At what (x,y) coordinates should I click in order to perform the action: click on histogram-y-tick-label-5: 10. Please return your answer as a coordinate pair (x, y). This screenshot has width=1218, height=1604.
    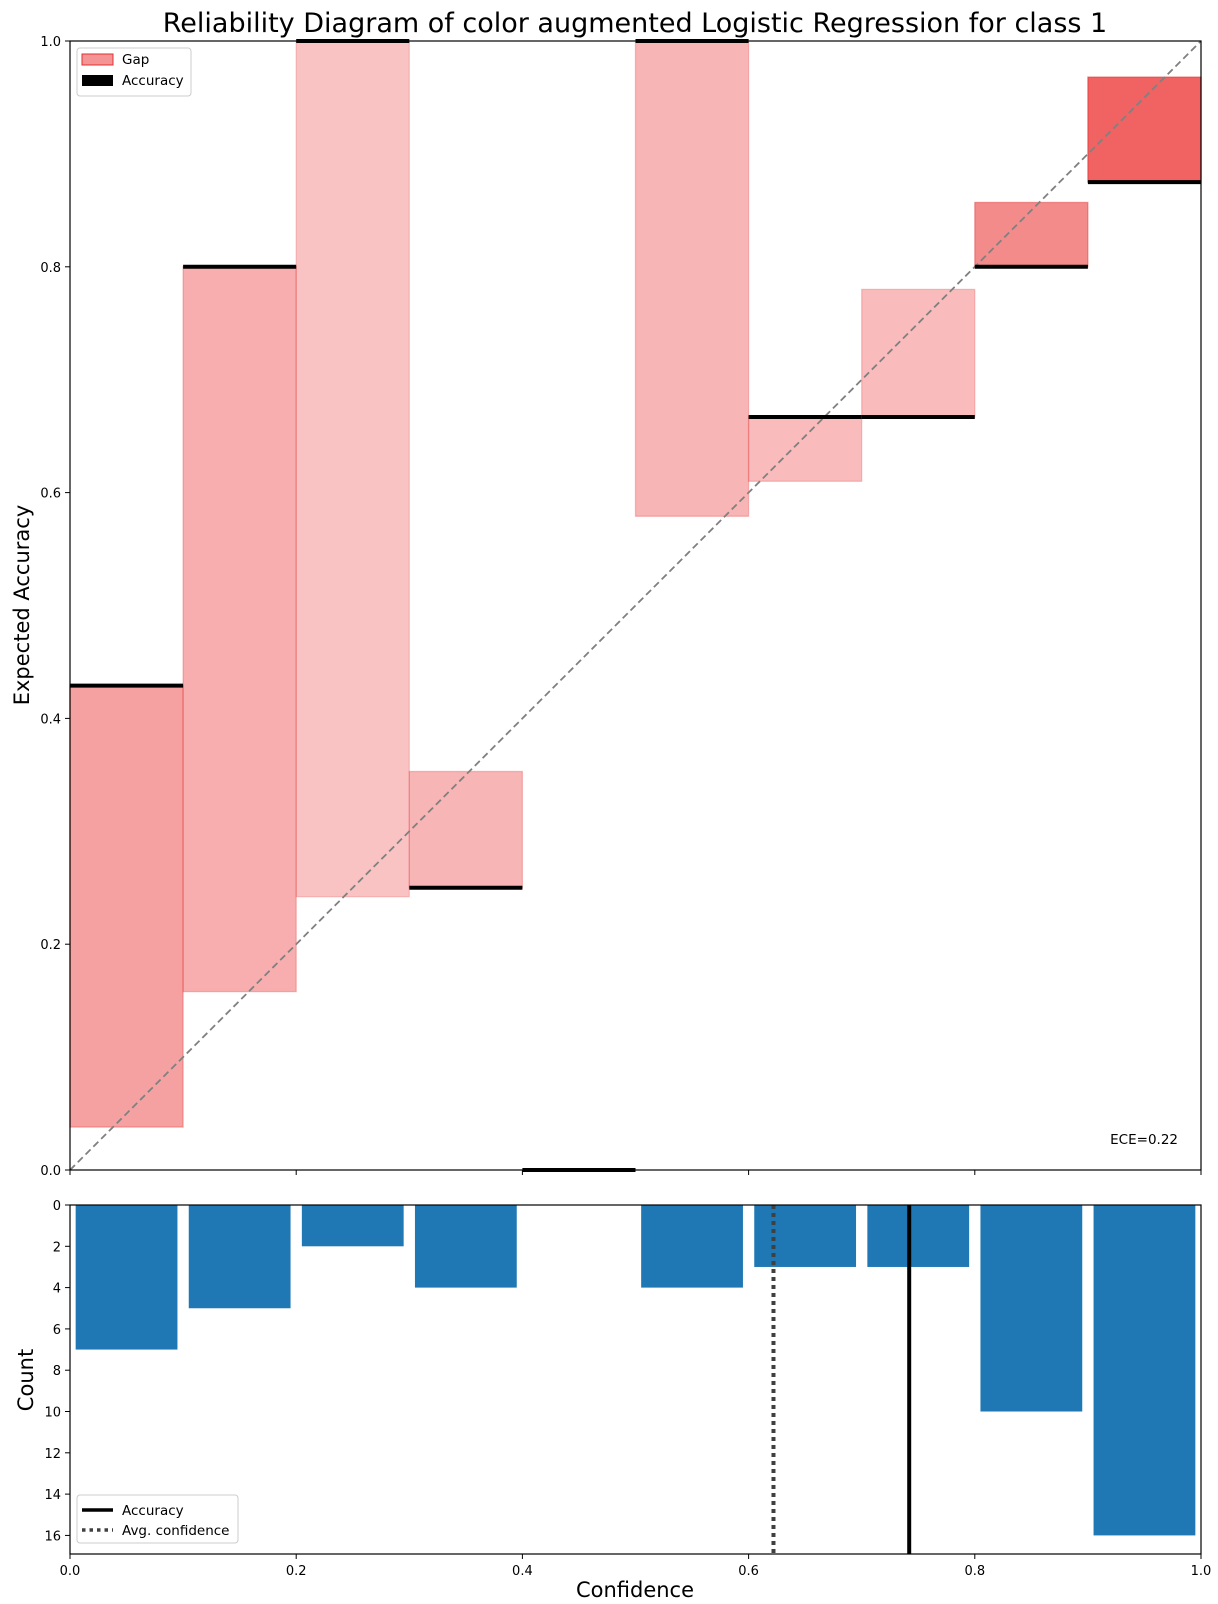
    Looking at the image, I should click on (52, 1413).